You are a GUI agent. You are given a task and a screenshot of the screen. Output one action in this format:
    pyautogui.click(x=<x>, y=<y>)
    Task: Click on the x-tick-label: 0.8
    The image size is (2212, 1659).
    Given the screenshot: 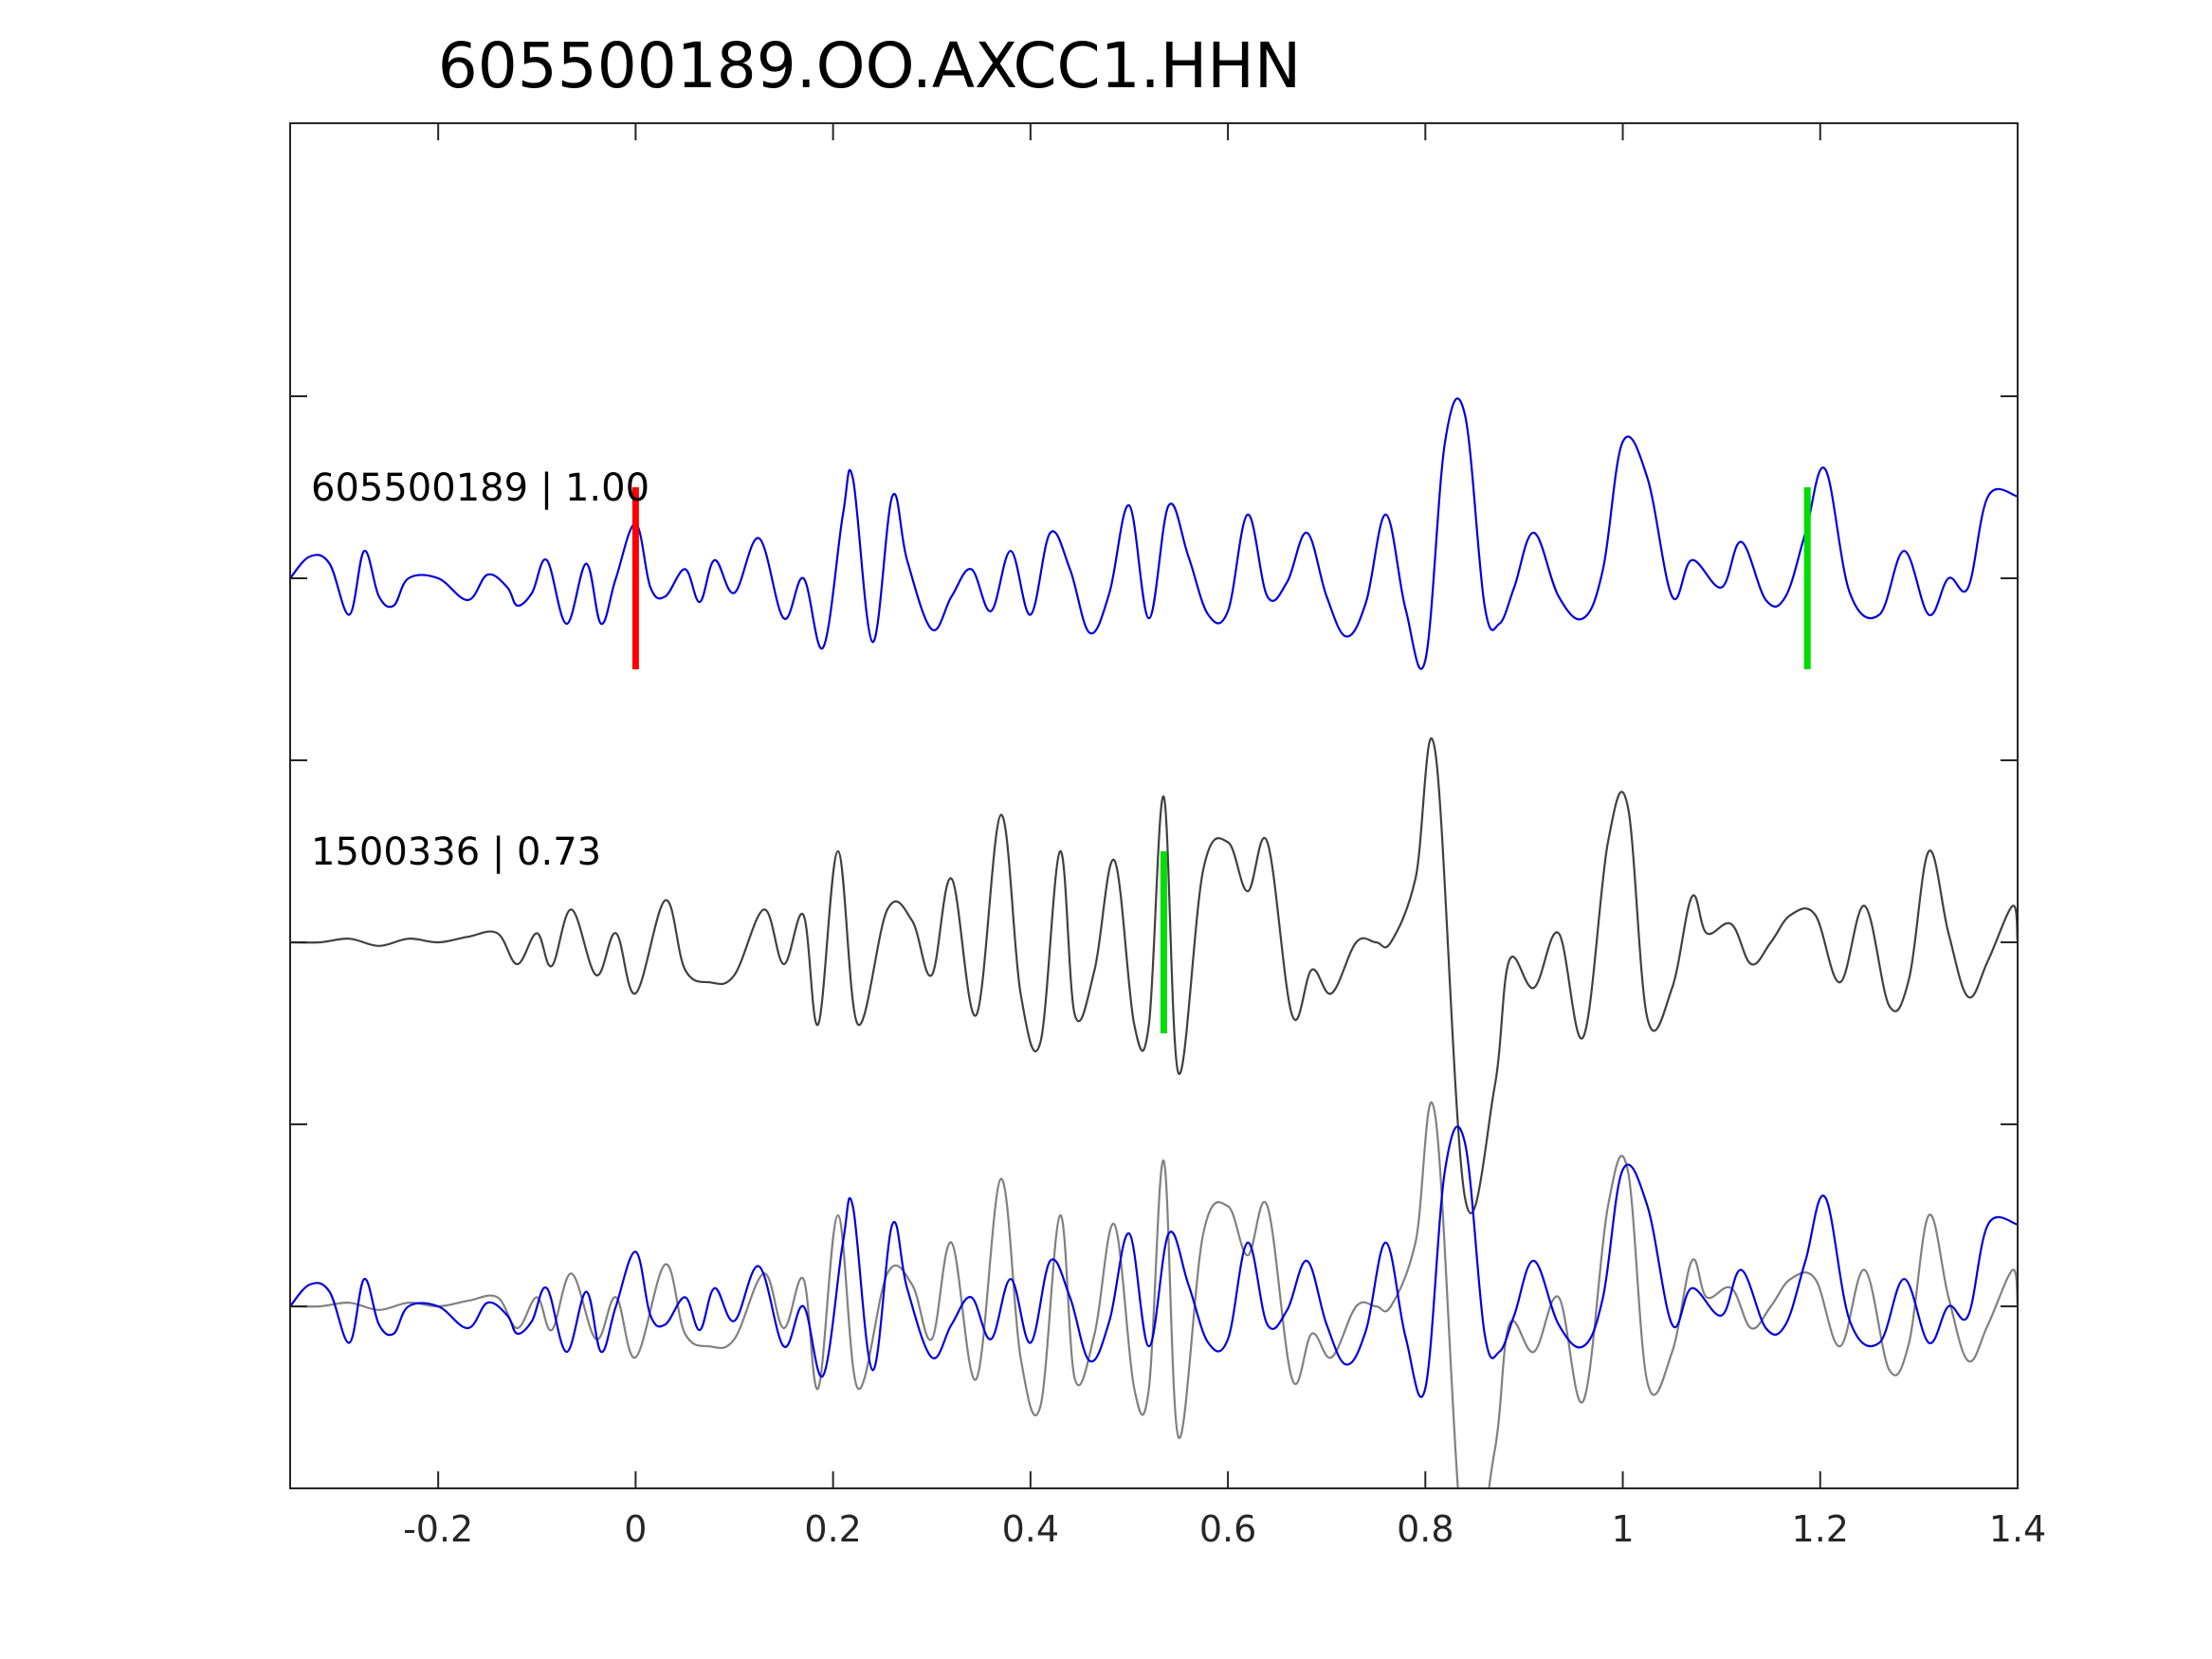 What is the action you would take?
    pyautogui.click(x=1425, y=1529)
    